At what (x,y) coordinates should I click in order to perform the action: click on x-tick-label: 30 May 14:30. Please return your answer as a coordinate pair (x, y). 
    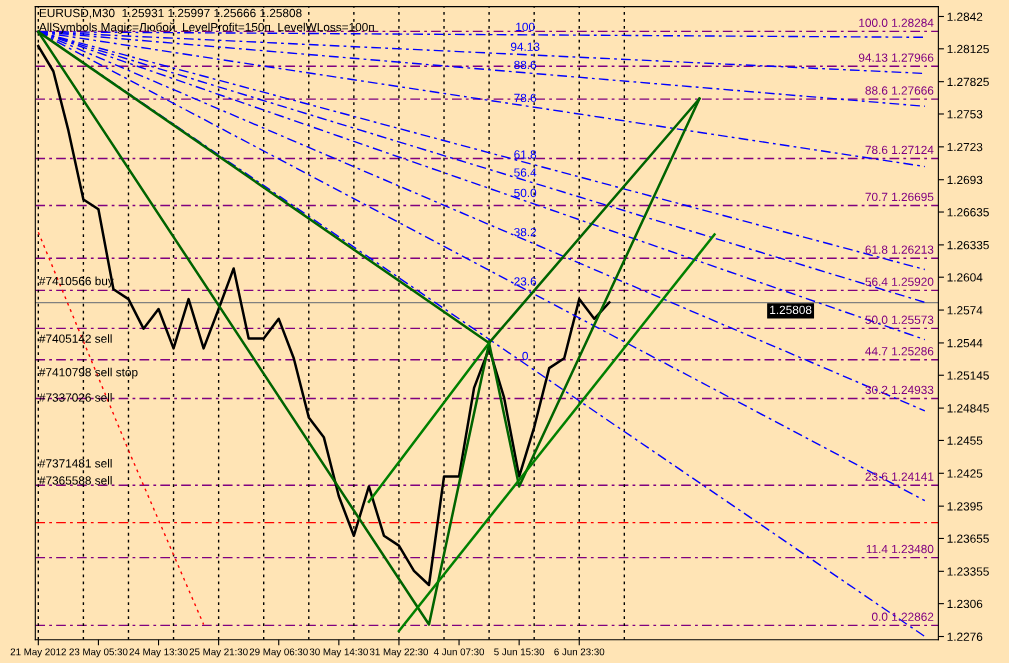
    Looking at the image, I should click on (338, 653).